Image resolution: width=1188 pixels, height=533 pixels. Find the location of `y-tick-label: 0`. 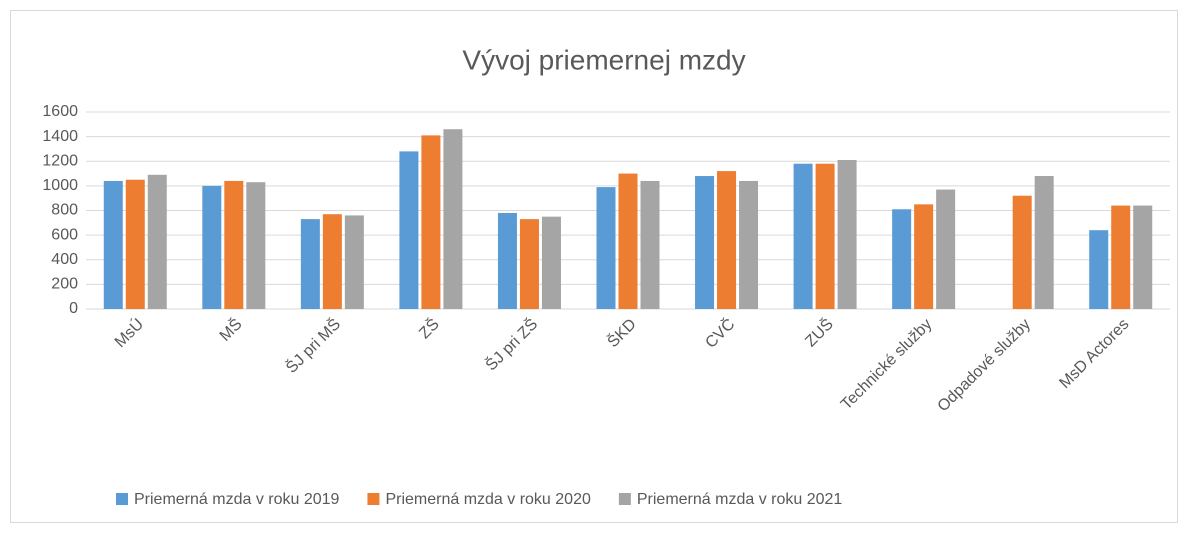

y-tick-label: 0 is located at coordinates (73, 308).